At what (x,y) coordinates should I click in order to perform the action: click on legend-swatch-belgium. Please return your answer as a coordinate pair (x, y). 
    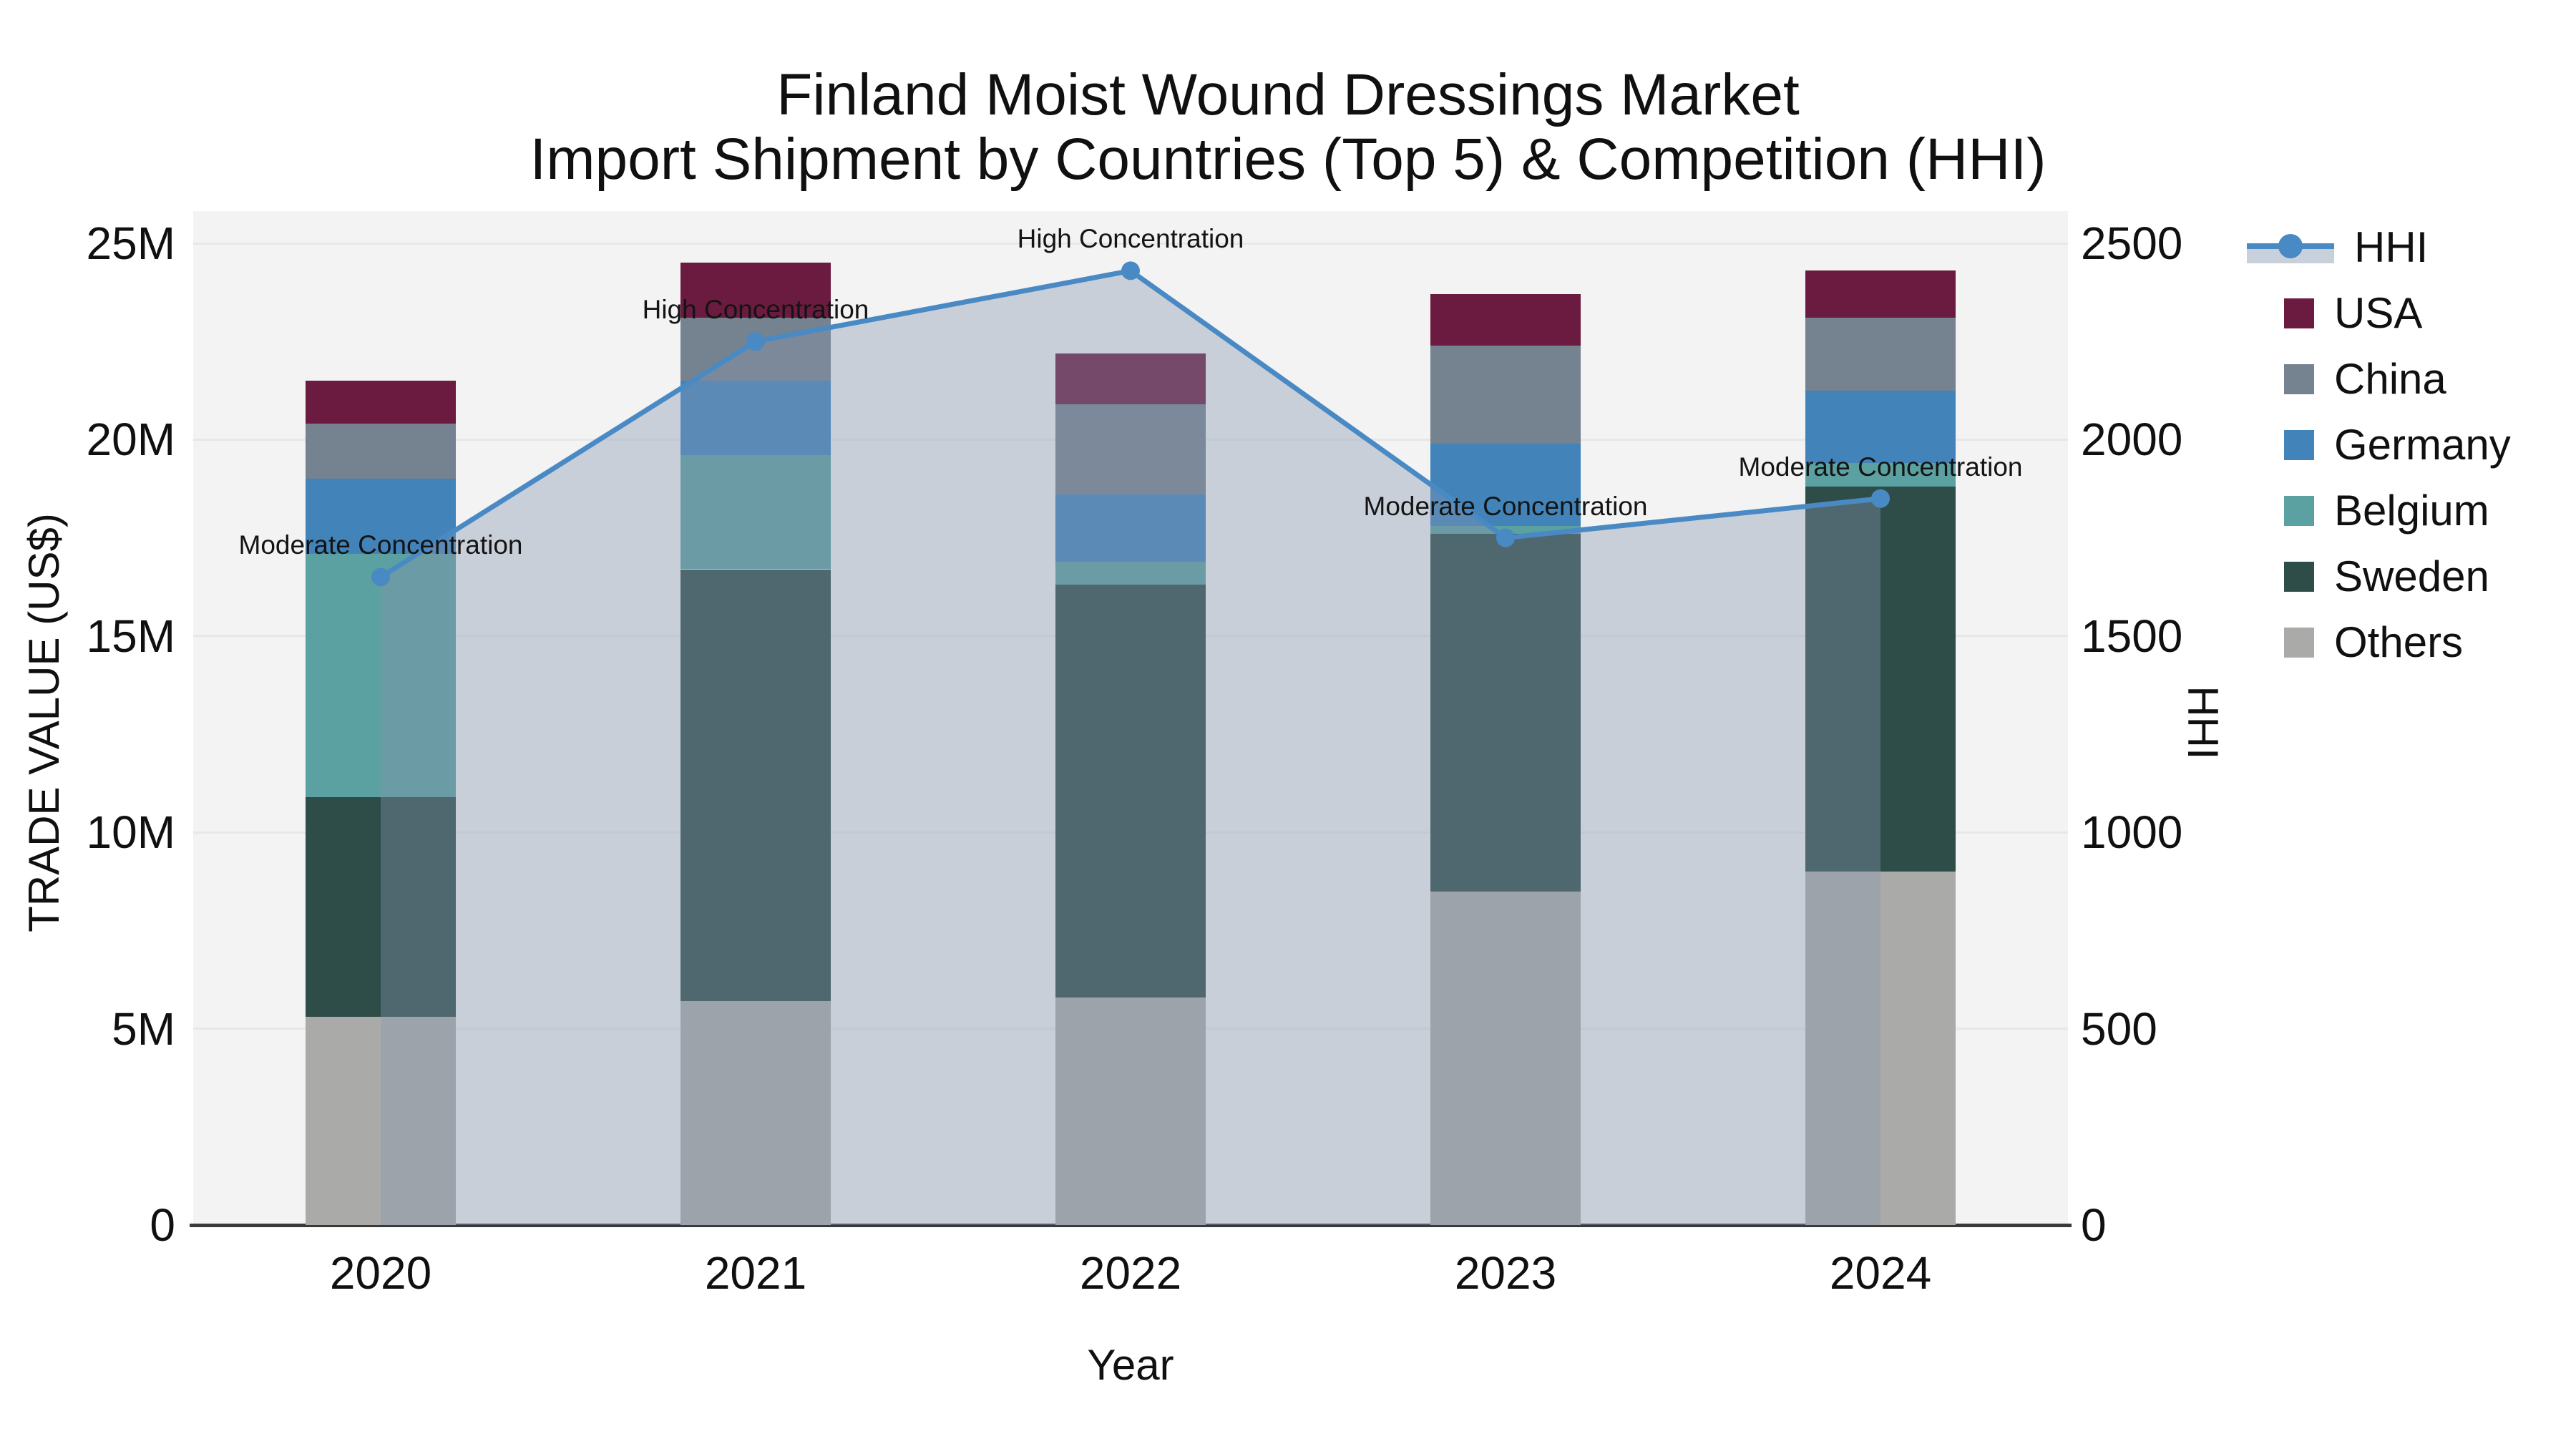
    Looking at the image, I should click on (2299, 511).